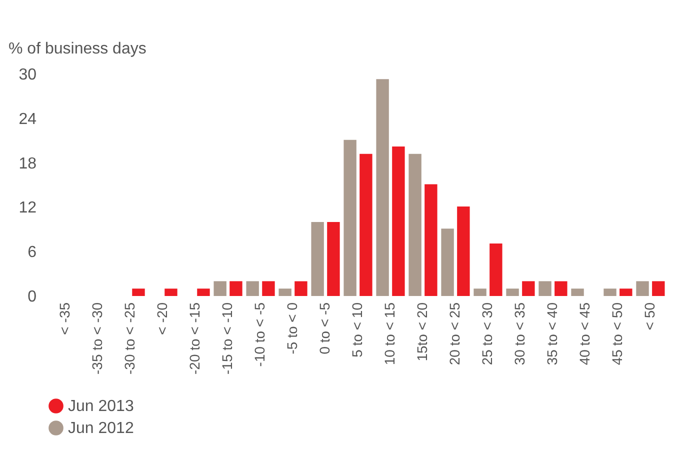 This screenshot has height=461, width=674. Describe the element at coordinates (32, 253) in the screenshot. I see `y-tick-label: 6` at that location.